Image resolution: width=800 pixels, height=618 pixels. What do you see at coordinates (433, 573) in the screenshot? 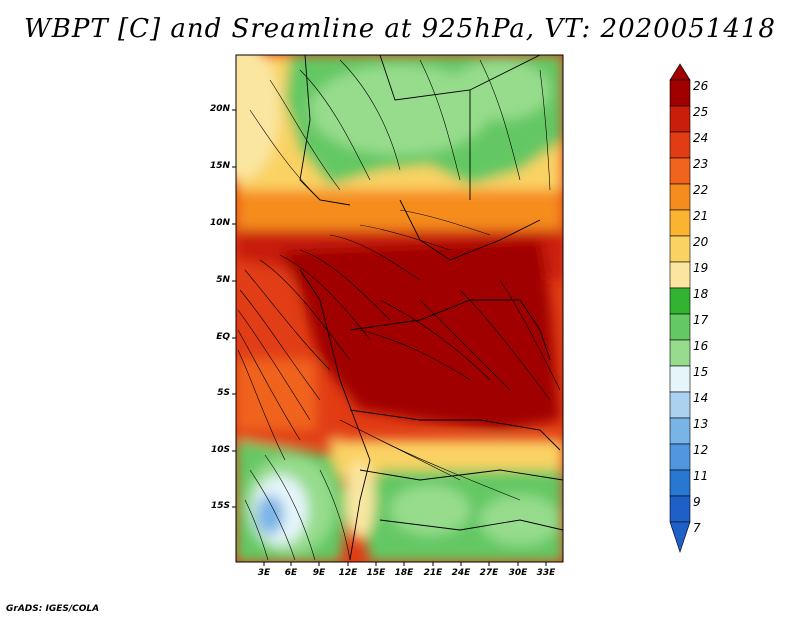
I see `lon-label: 21E` at bounding box center [433, 573].